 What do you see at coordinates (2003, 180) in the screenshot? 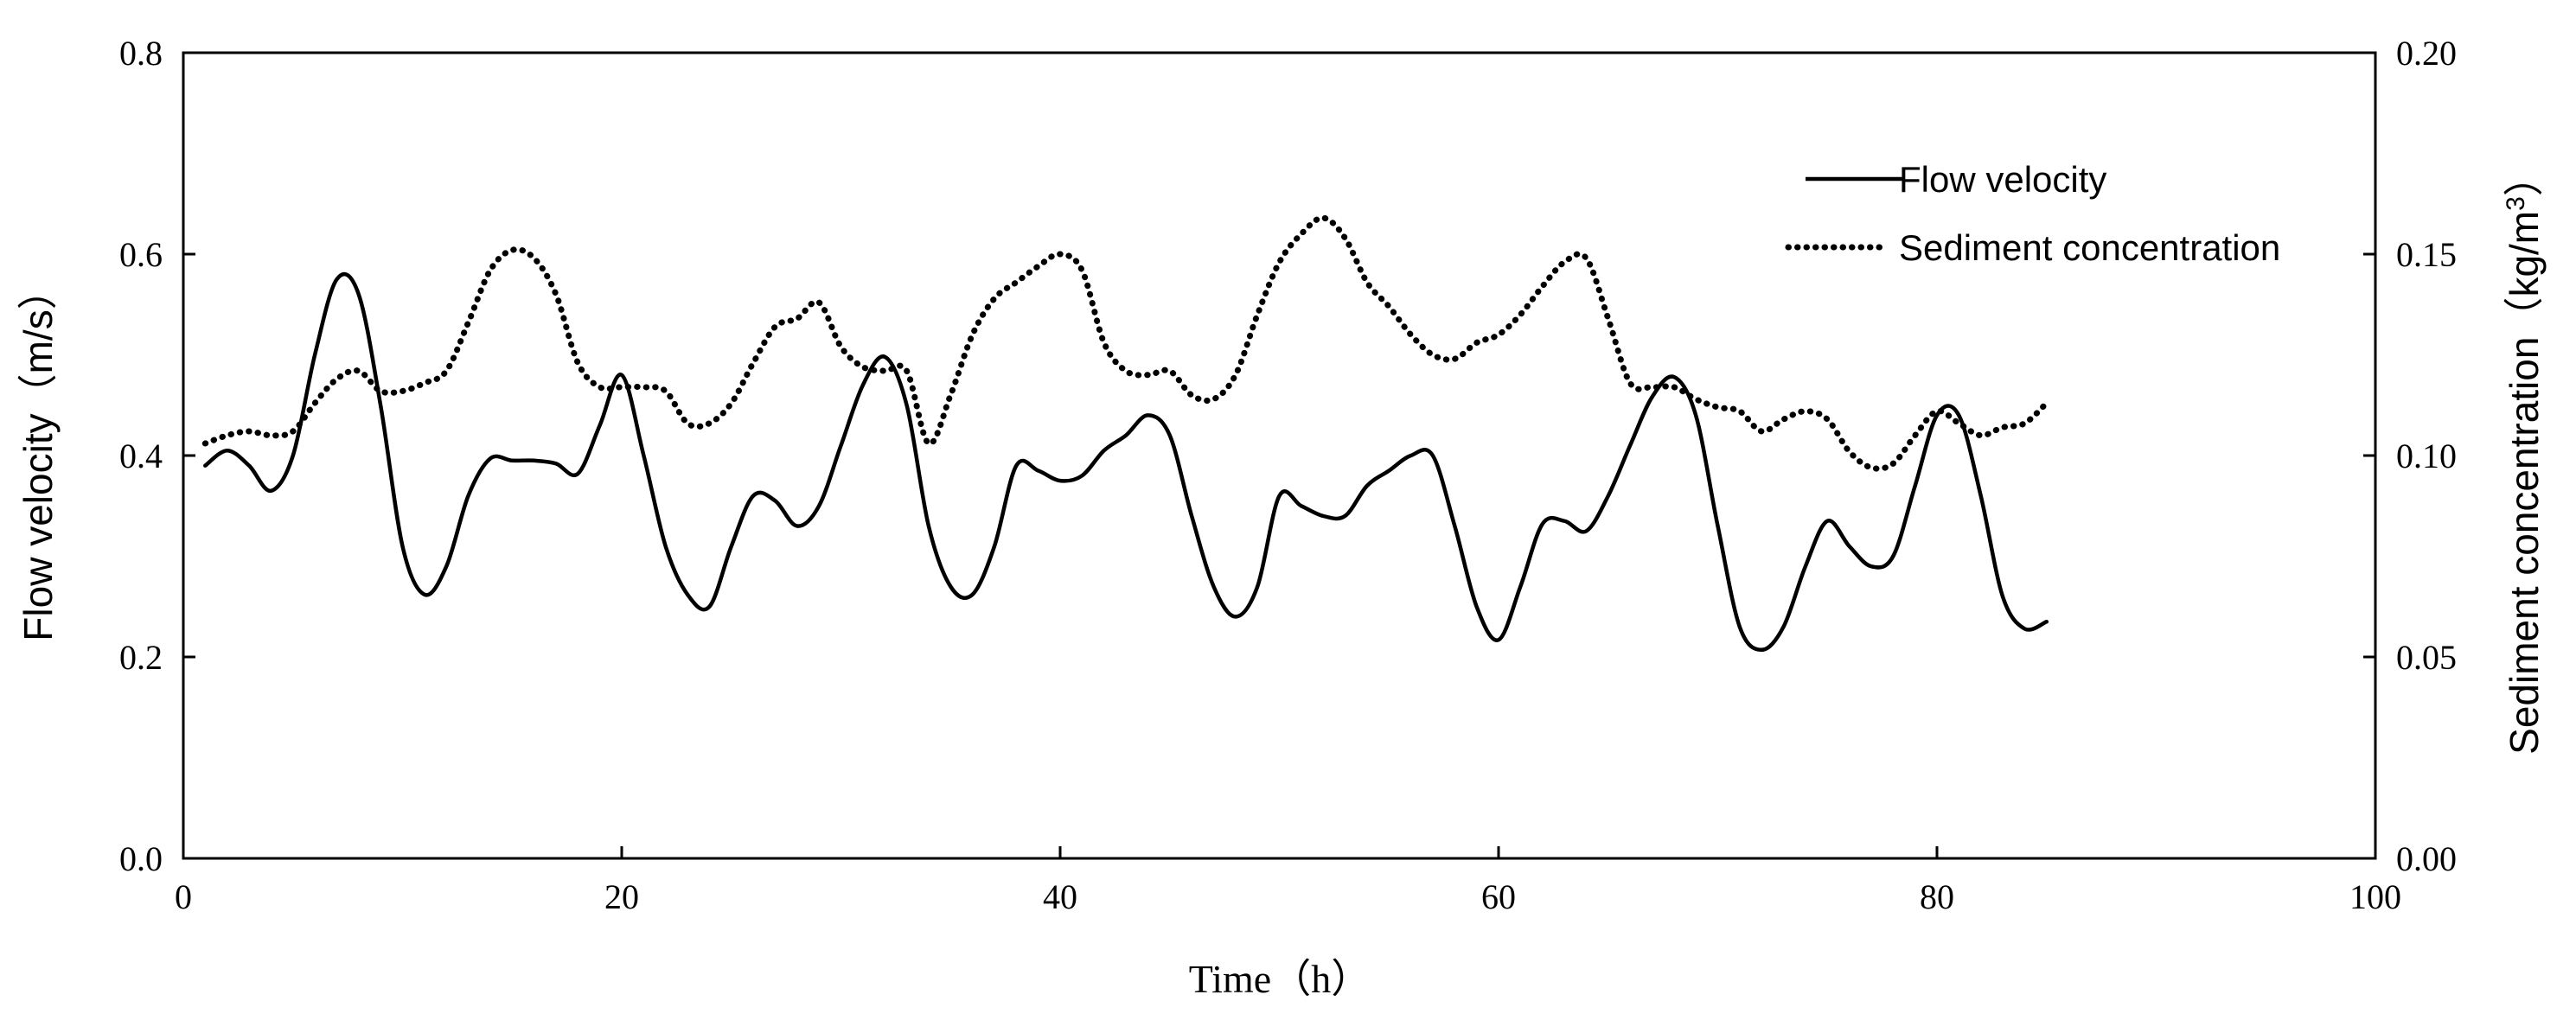
I see `legend-label-flow-velocity: Flow velocity` at bounding box center [2003, 180].